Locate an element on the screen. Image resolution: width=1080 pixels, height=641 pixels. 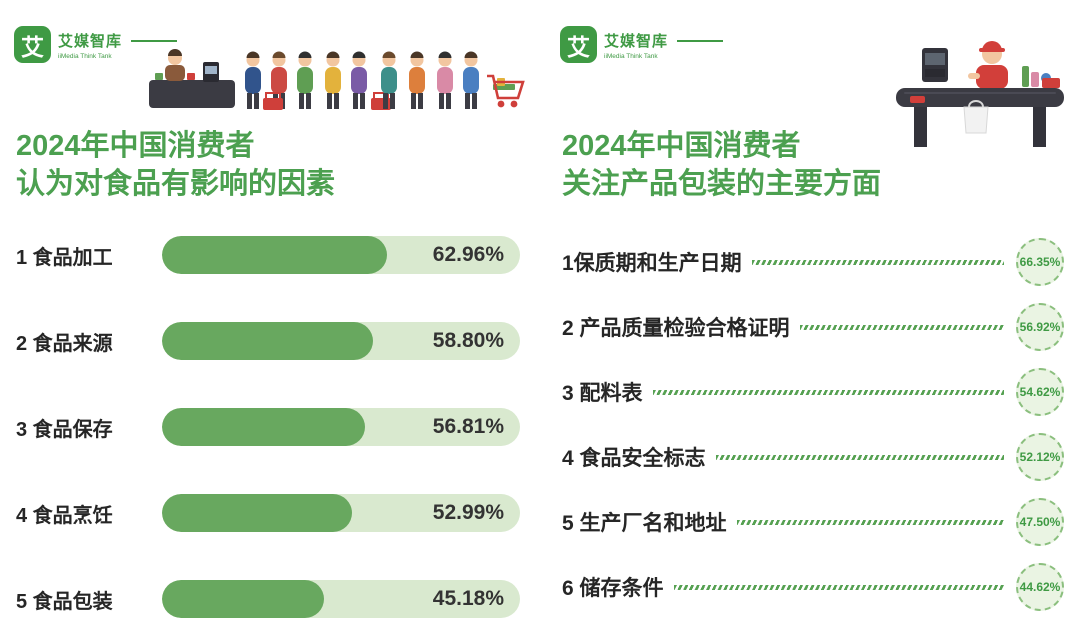
circle-value: 66.35% is located at coordinates (1040, 262).